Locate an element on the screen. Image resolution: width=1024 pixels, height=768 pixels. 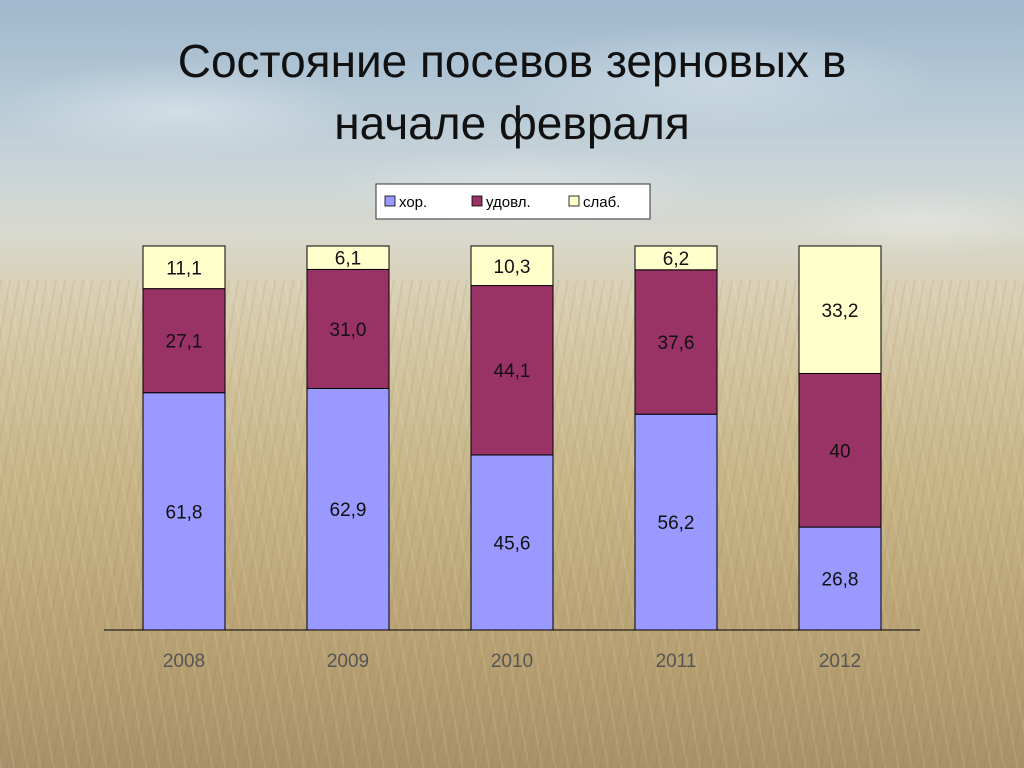
data-label-2009-удовл: 31,0 is located at coordinates (348, 330).